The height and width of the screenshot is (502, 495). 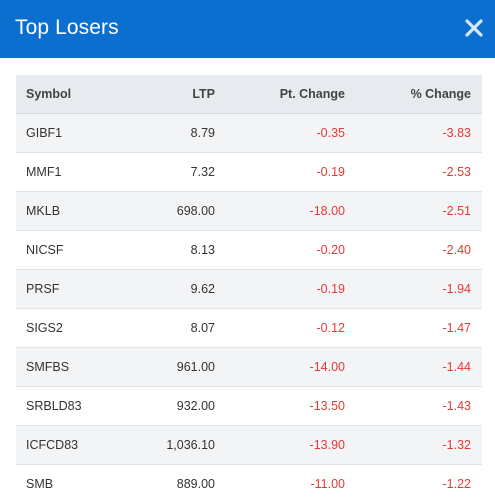 I want to click on table-row: SMB 889.00 -11.00 -1.22, so click(x=249, y=482).